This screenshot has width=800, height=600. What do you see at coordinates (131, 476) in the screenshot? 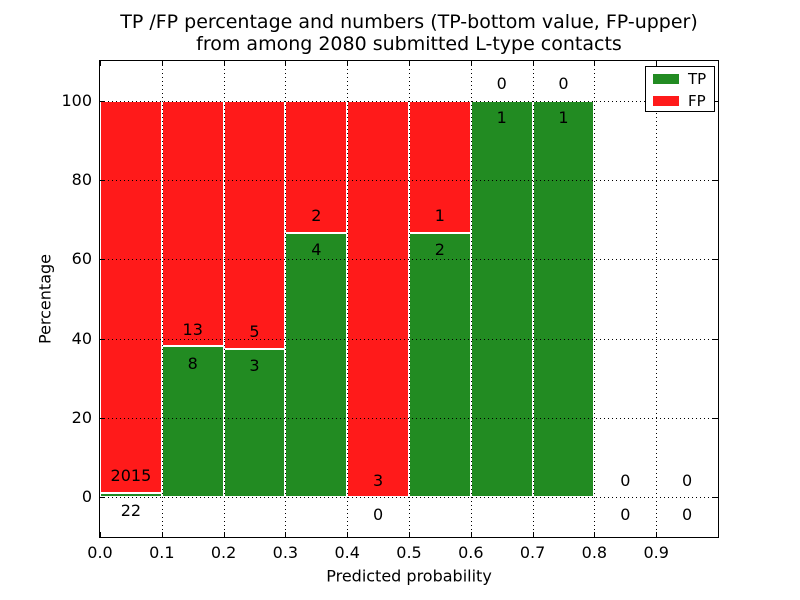
I see `fp-count-label: 2015` at bounding box center [131, 476].